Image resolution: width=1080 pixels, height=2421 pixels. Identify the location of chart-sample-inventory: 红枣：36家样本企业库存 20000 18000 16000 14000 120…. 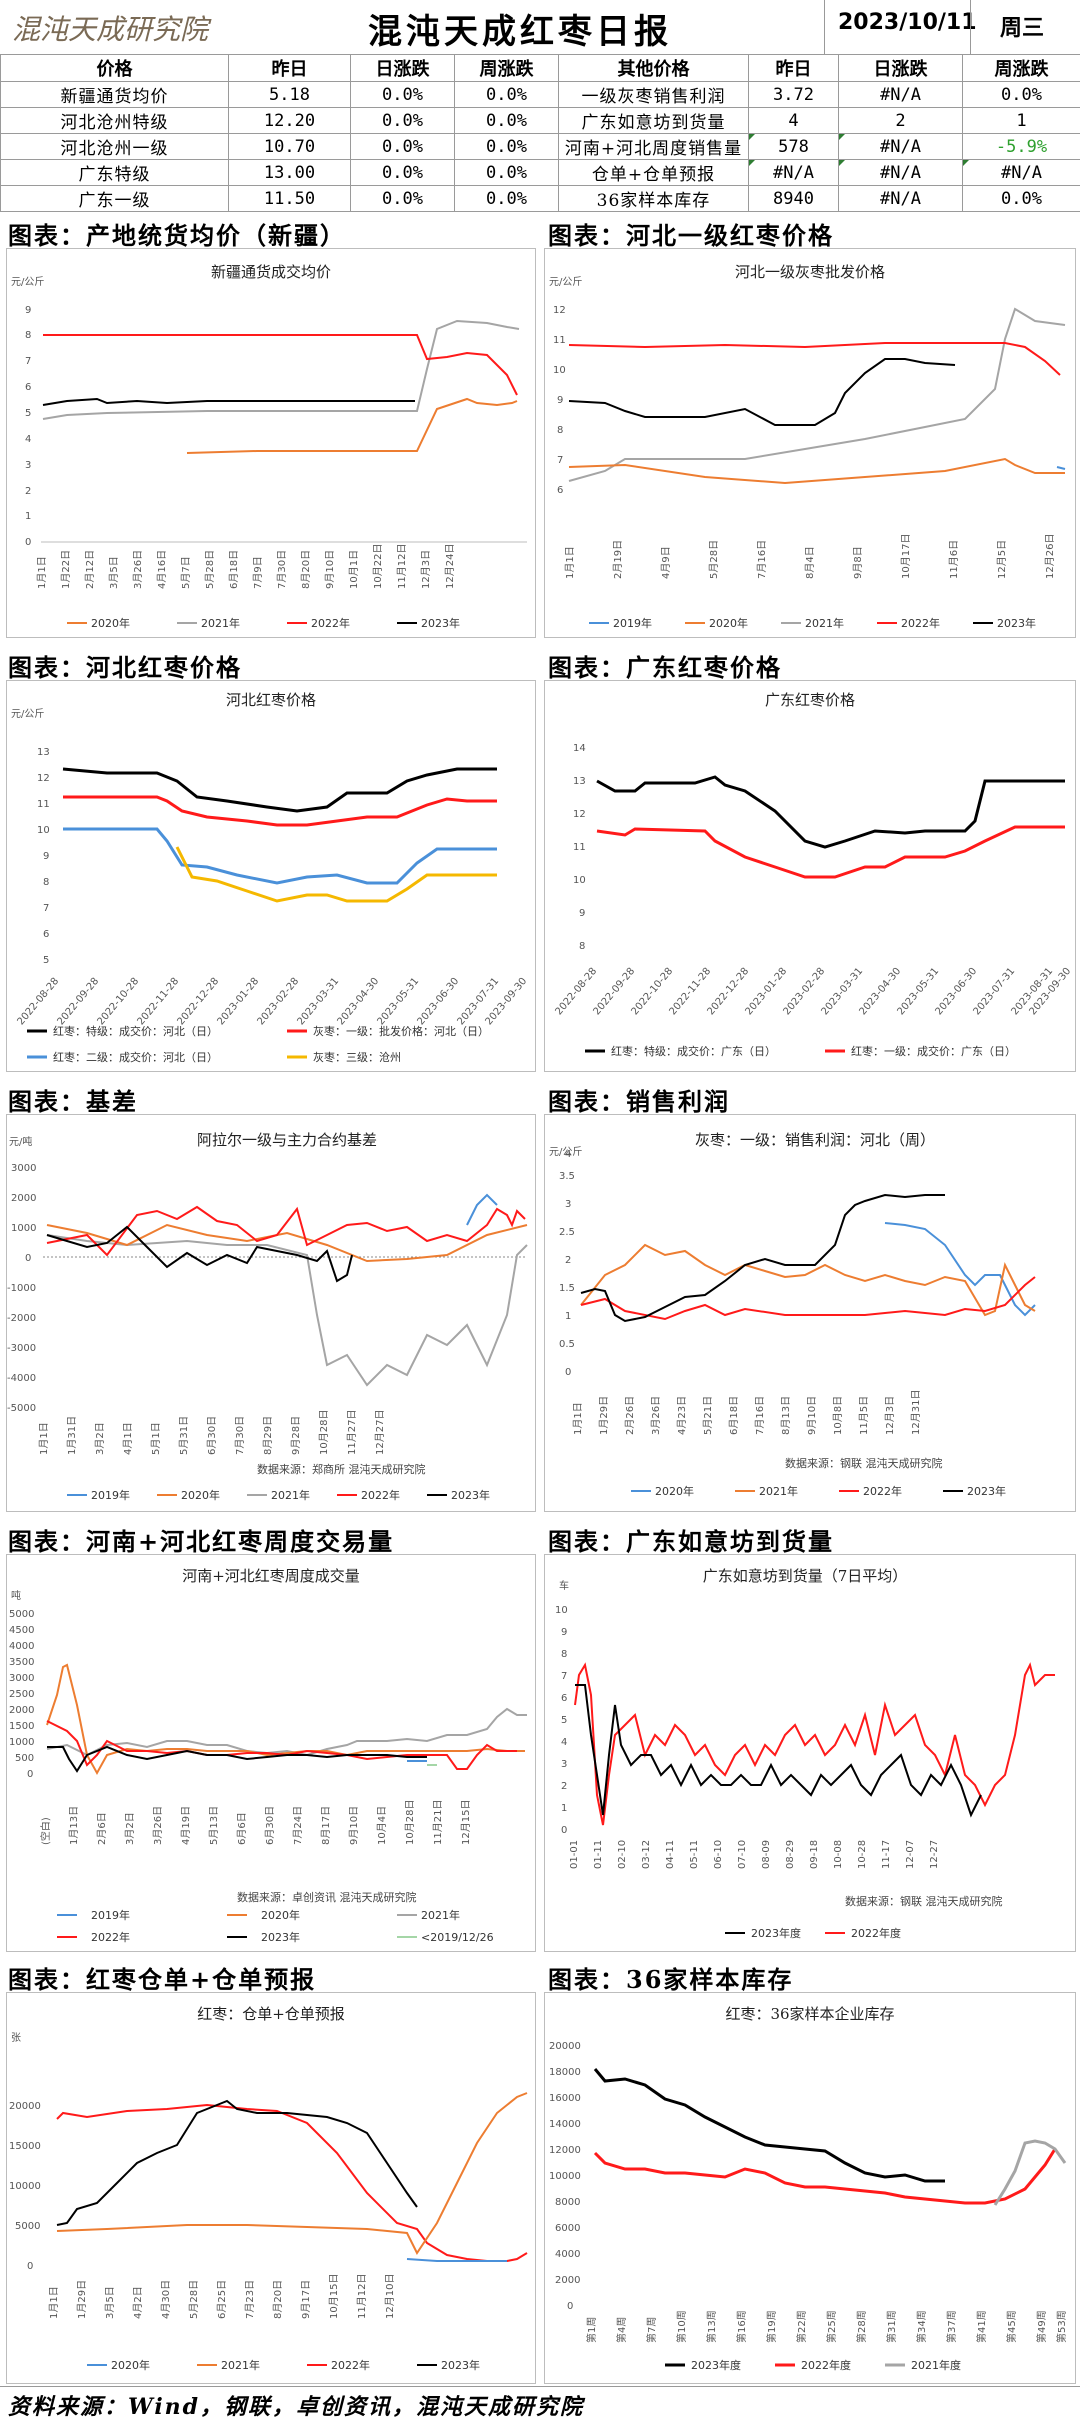
(810, 2188).